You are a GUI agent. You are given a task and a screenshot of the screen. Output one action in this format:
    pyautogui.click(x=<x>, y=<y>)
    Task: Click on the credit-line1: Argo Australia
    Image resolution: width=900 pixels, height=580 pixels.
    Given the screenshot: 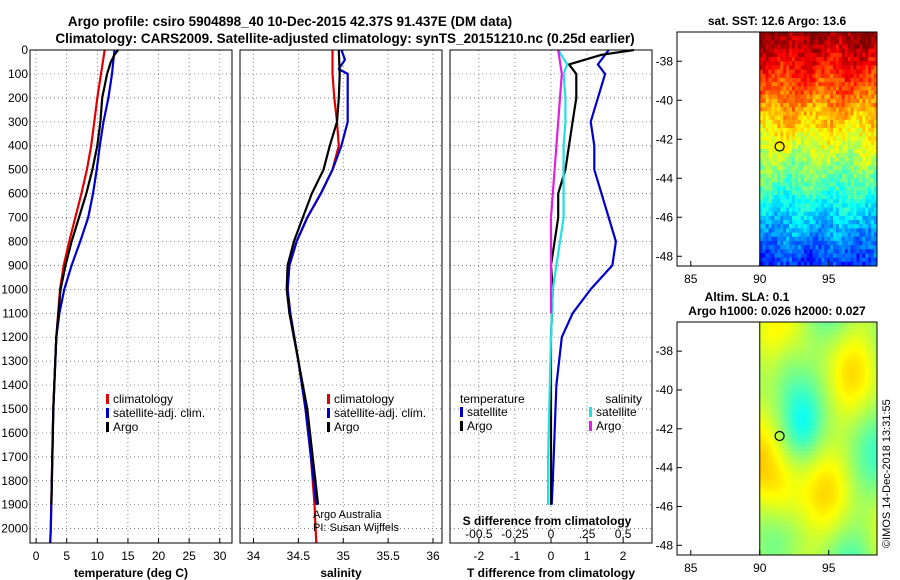 What is the action you would take?
    pyautogui.click(x=347, y=515)
    